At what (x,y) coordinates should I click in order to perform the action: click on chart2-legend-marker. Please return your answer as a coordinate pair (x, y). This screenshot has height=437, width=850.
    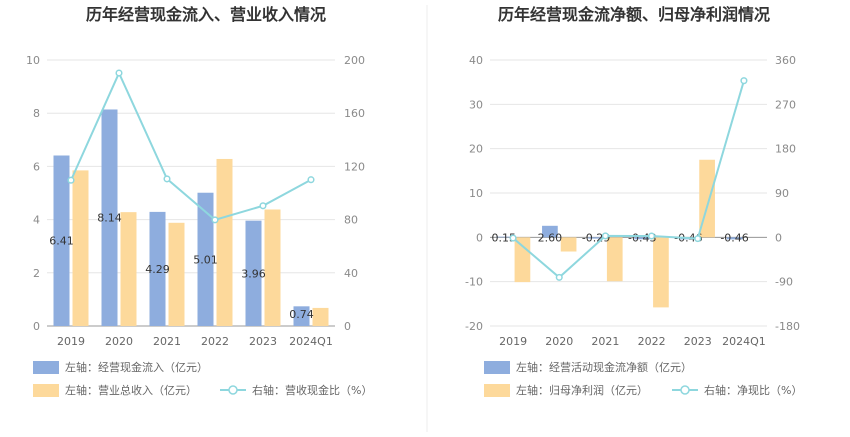
    Looking at the image, I should click on (685, 390).